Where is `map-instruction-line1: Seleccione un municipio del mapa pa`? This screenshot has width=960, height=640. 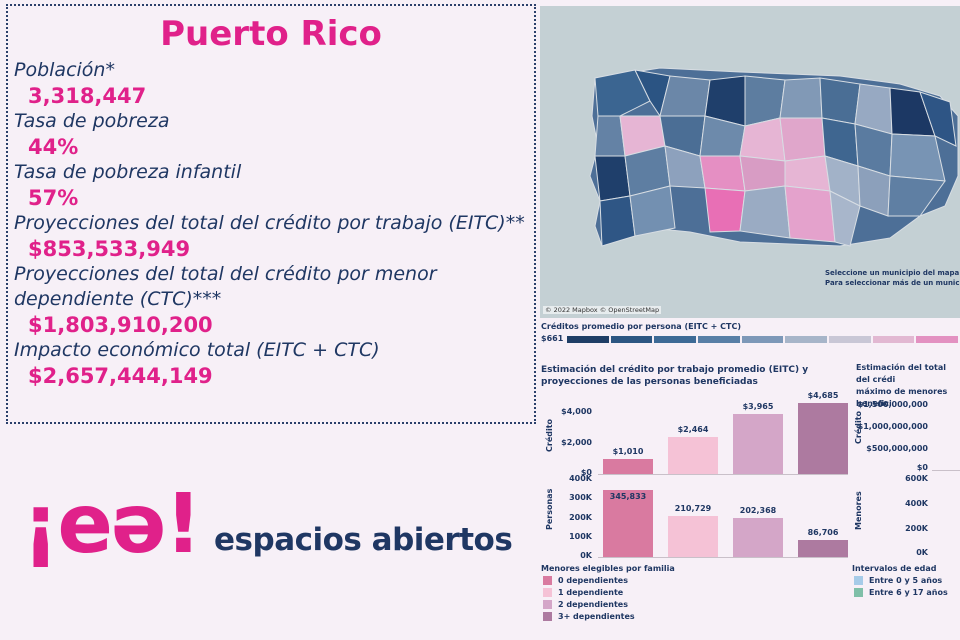
map-instruction-line1: Seleccione un municipio del mapa pa is located at coordinates (892, 273).